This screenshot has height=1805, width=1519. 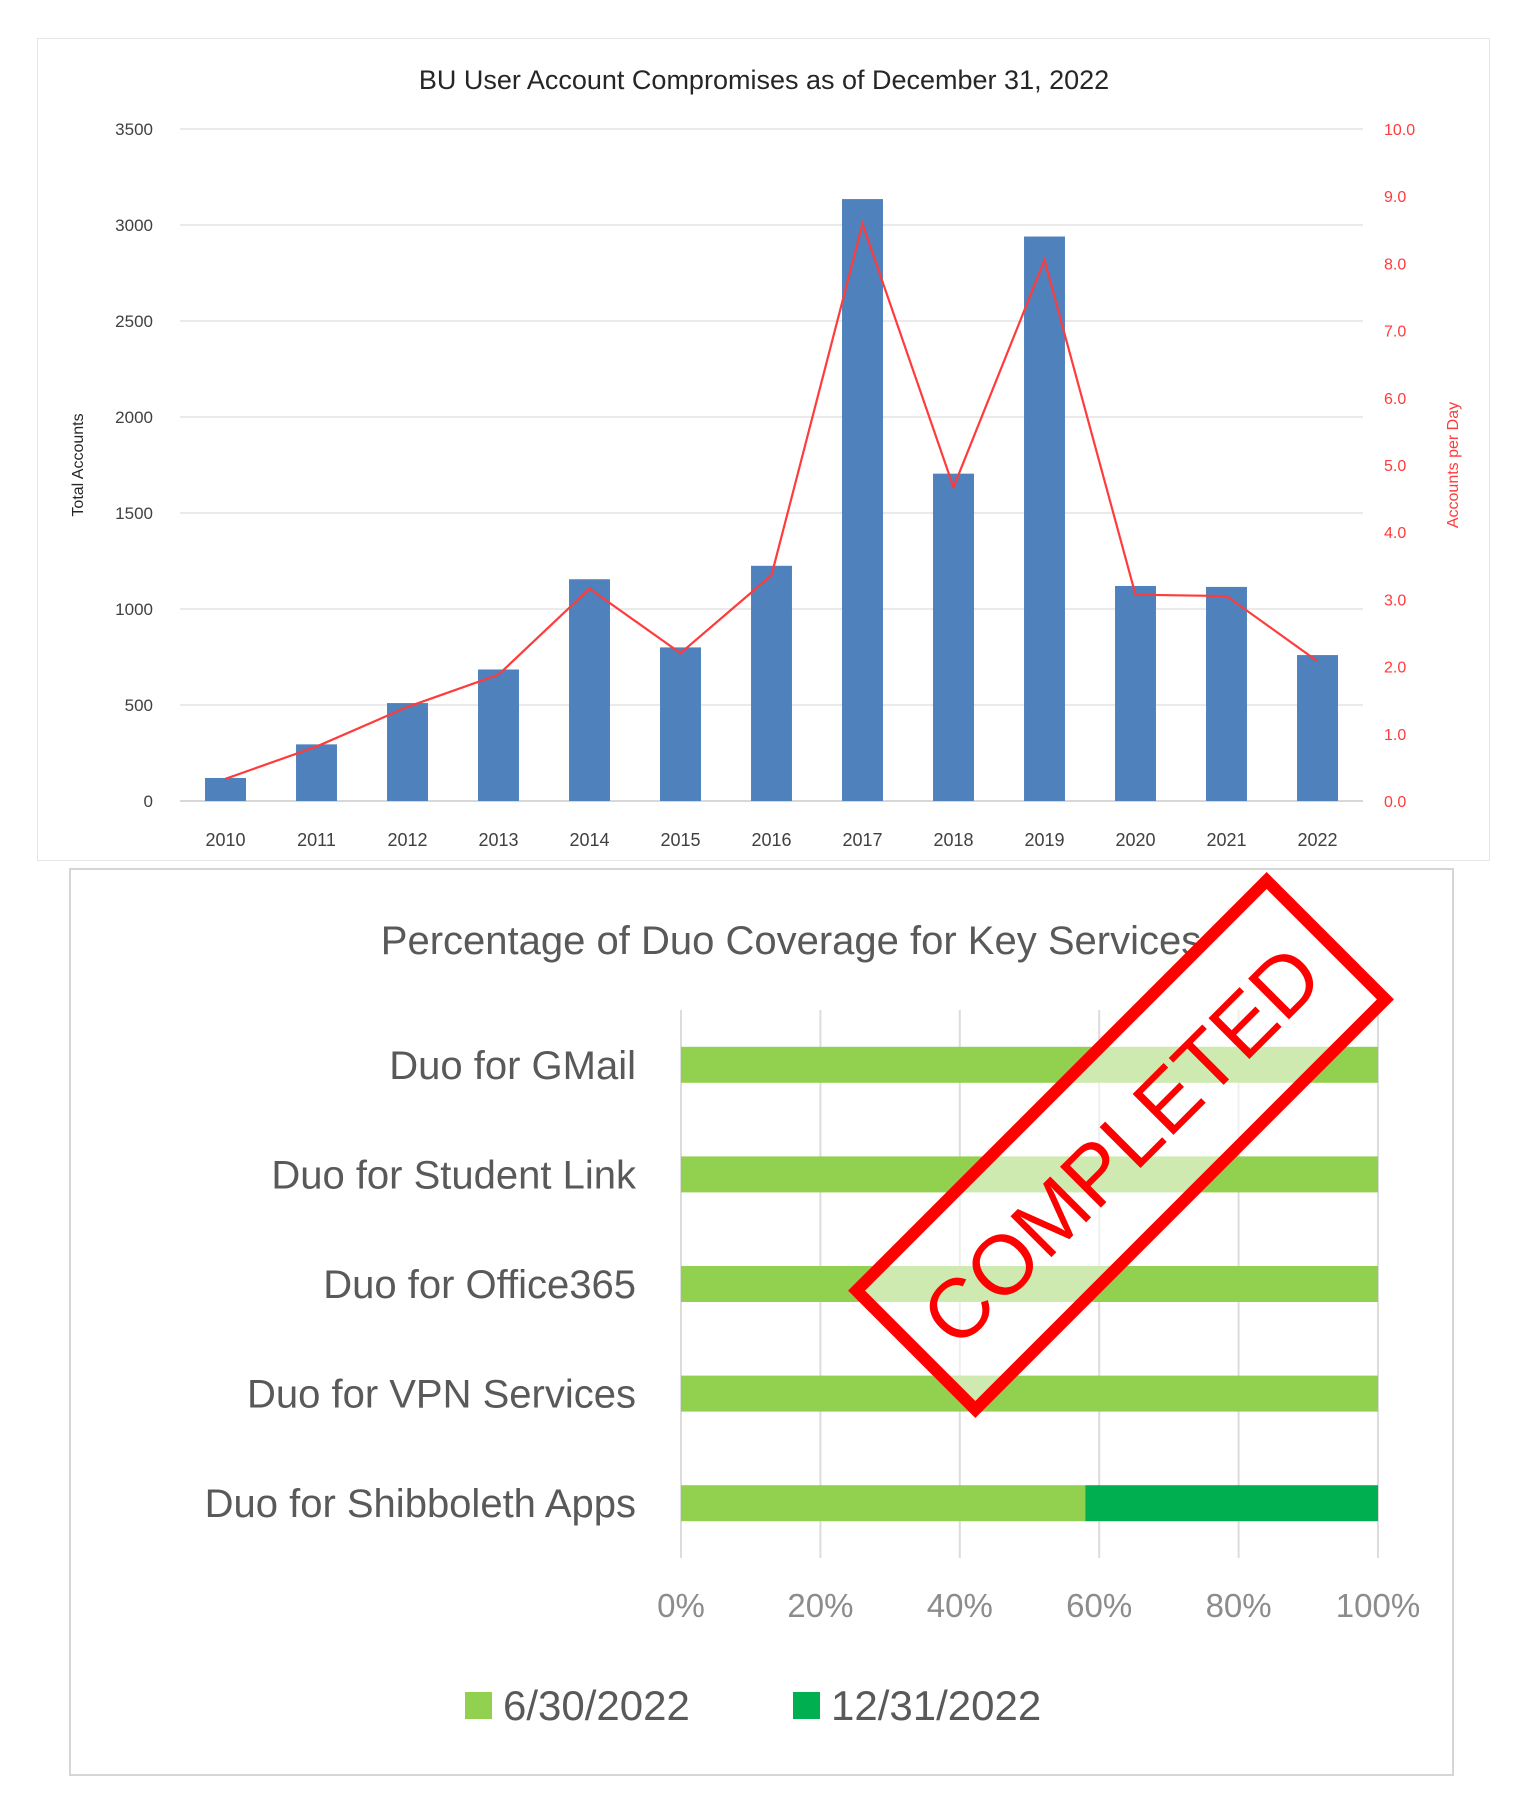 What do you see at coordinates (1121, 1145) in the screenshot?
I see `completed-stamp-border` at bounding box center [1121, 1145].